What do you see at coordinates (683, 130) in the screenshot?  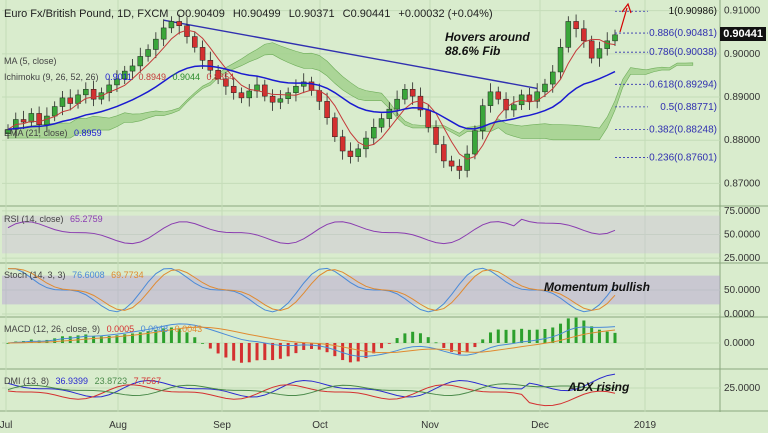 I see `fib-label: 0.382(0.88248)` at bounding box center [683, 130].